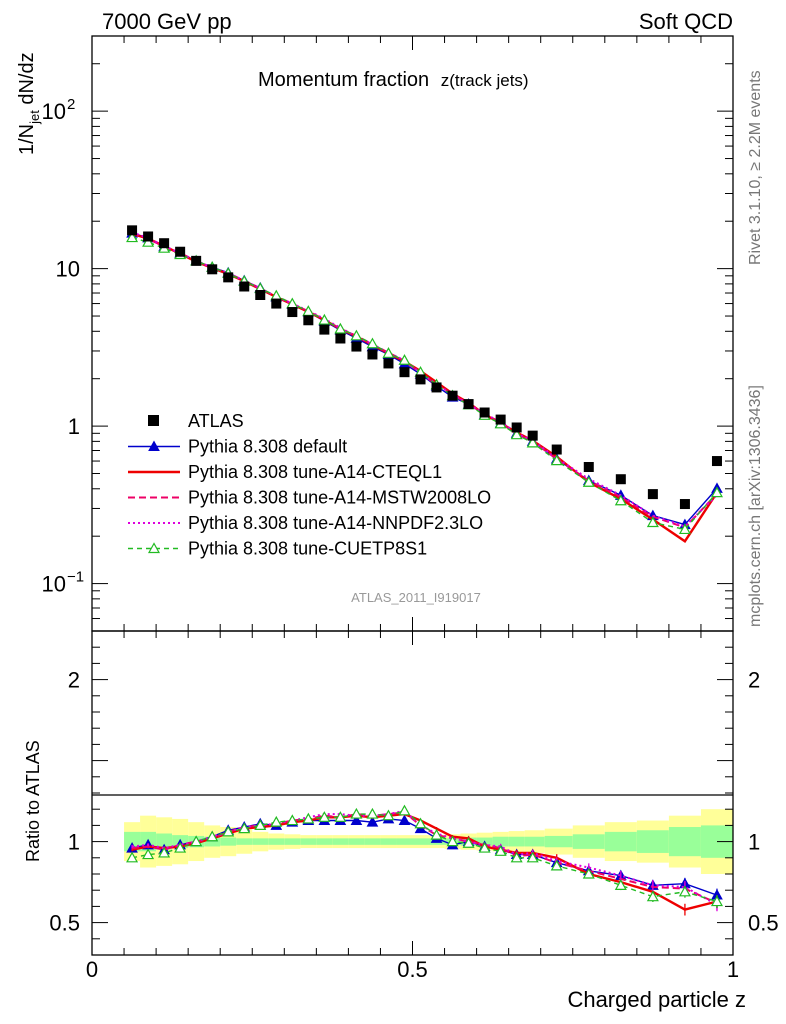  What do you see at coordinates (754, 680) in the screenshot?
I see `ratio-y-tick-label-right: 2` at bounding box center [754, 680].